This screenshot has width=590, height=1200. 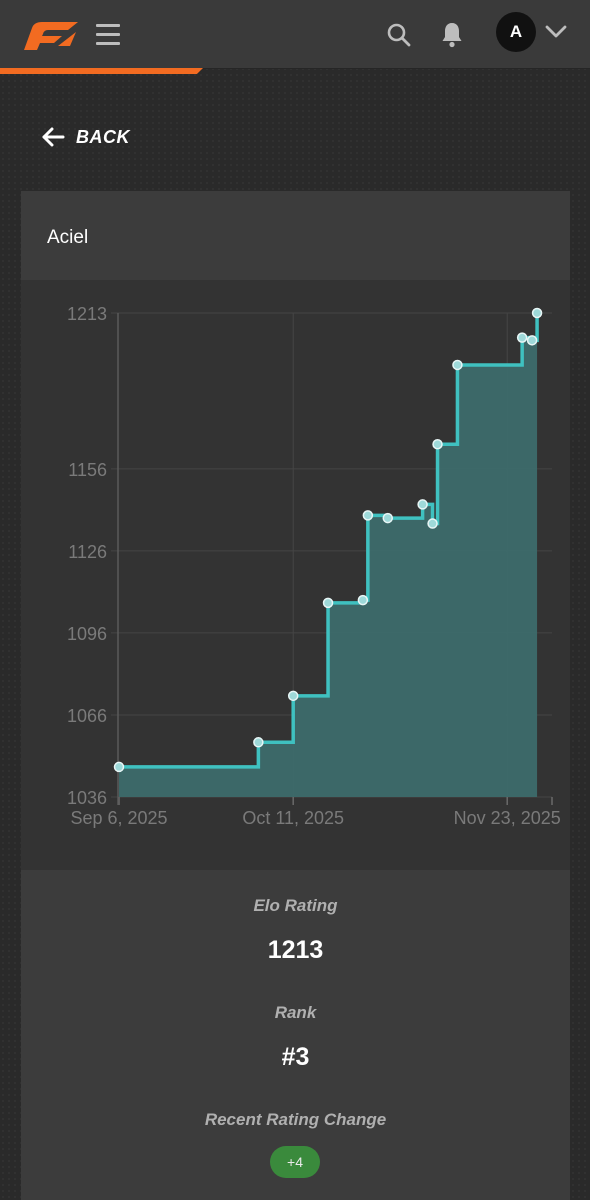 I want to click on chevron-down-icon, so click(x=556, y=32).